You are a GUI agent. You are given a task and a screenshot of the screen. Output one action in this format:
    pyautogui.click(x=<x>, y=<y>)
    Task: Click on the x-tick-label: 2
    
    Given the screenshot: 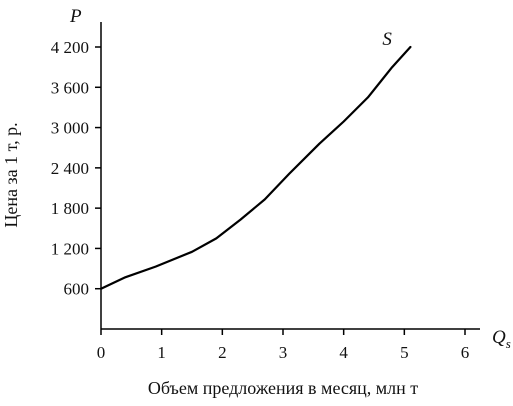 What is the action you would take?
    pyautogui.click(x=222, y=352)
    